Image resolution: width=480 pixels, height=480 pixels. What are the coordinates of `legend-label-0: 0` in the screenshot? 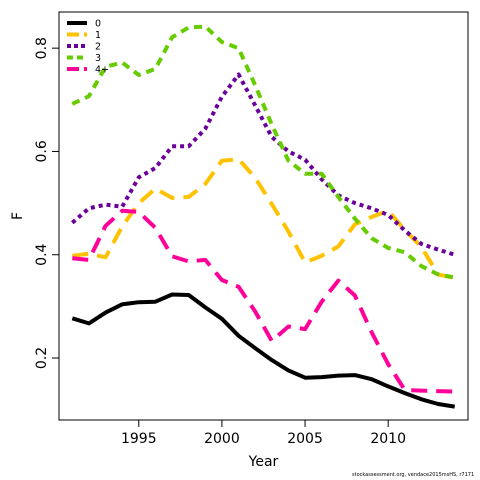 It's located at (98, 24).